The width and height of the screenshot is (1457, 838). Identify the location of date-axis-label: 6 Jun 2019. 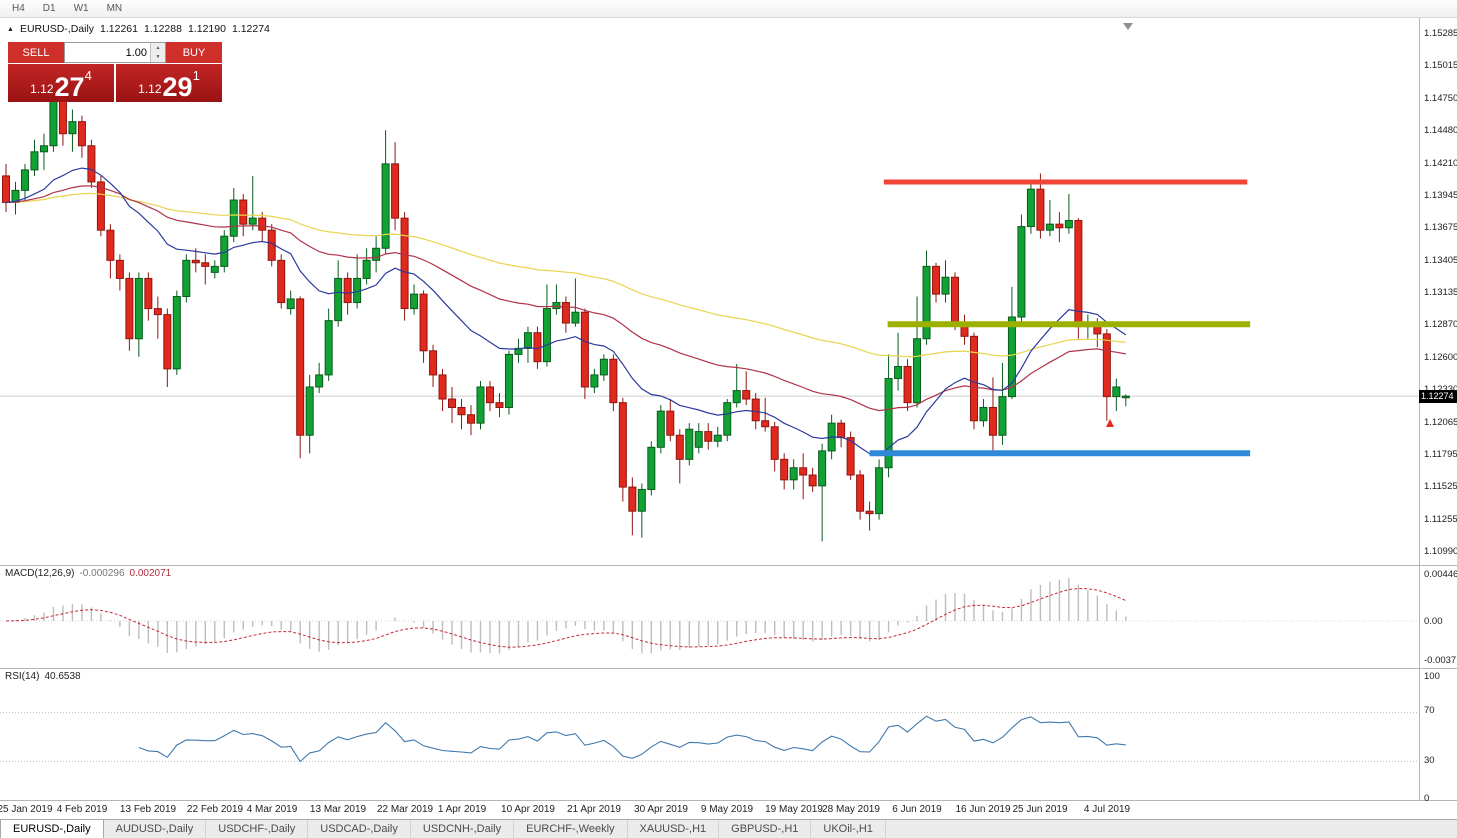
(917, 809).